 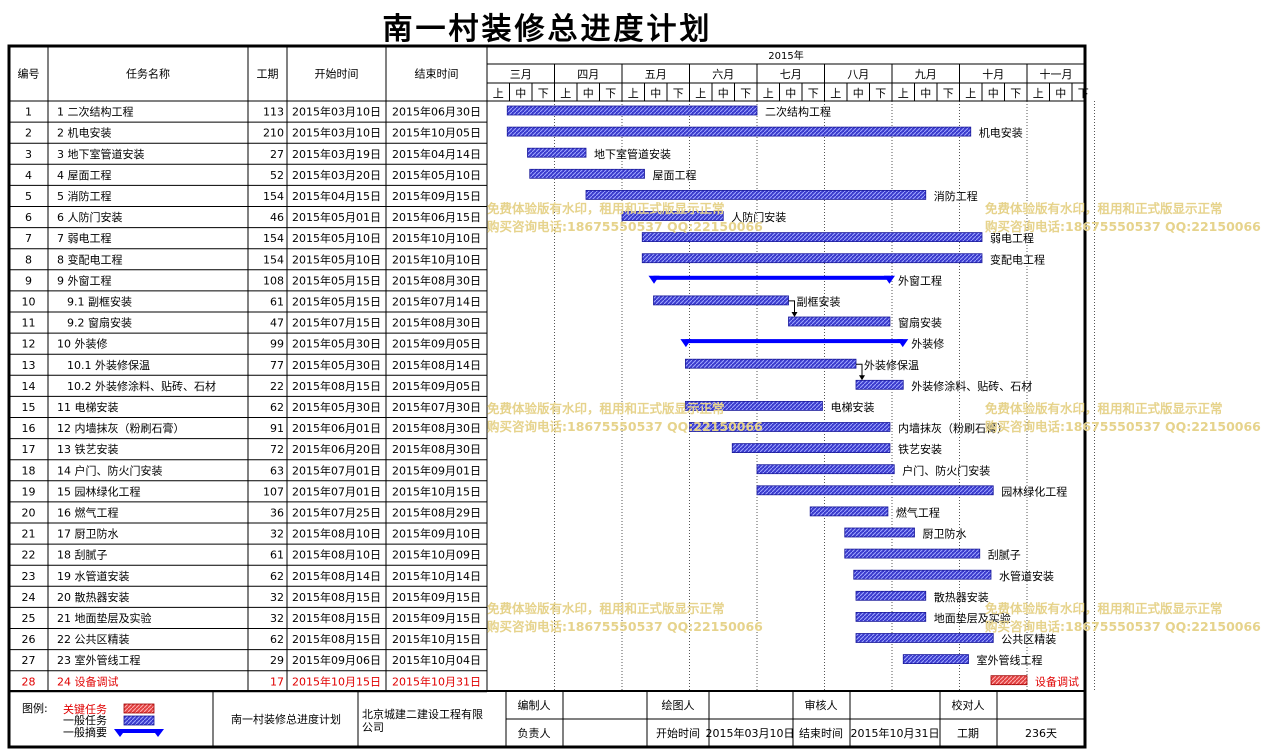 I want to click on task-name: 15 园林绿化工程, so click(x=99, y=491).